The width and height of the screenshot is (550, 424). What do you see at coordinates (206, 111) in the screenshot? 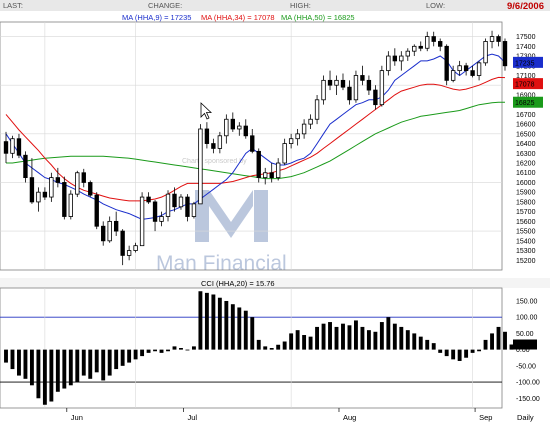
I see `mouse-cursor-icon` at bounding box center [206, 111].